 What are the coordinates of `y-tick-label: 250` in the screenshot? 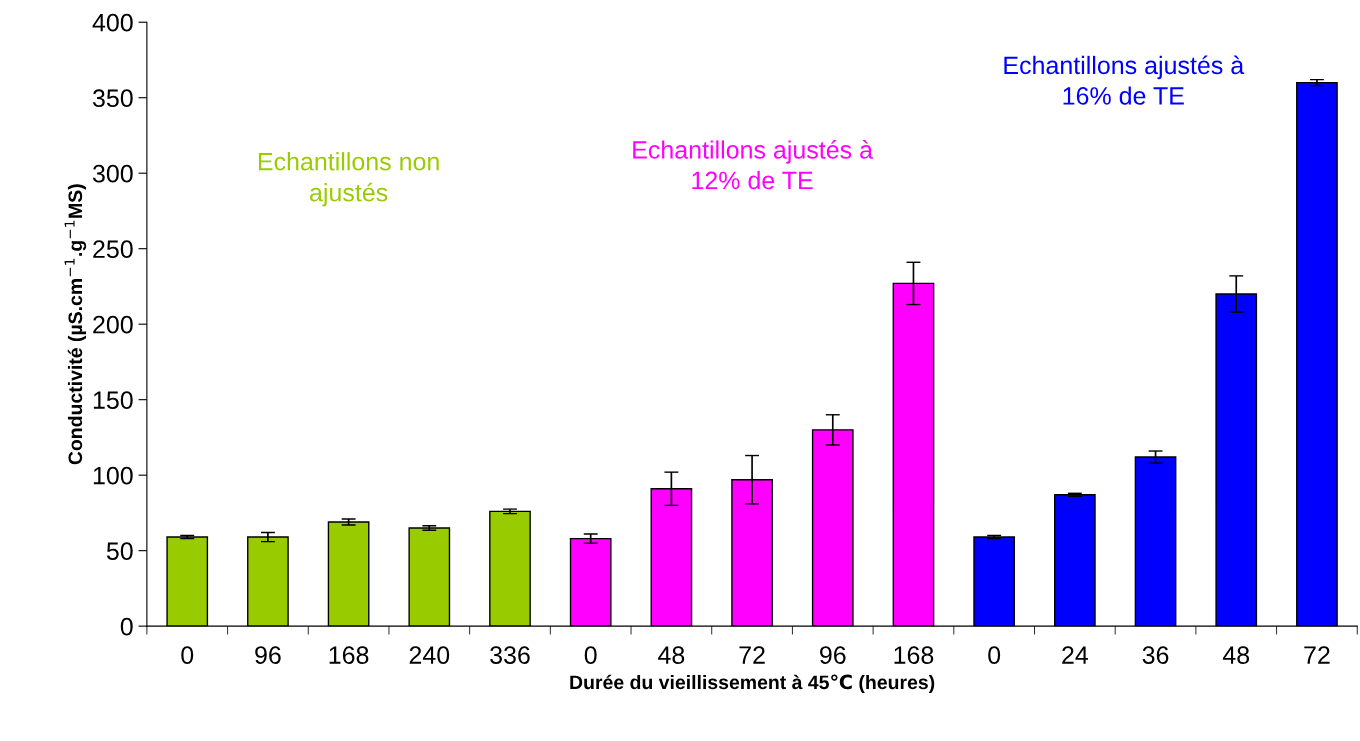 It's located at (113, 249).